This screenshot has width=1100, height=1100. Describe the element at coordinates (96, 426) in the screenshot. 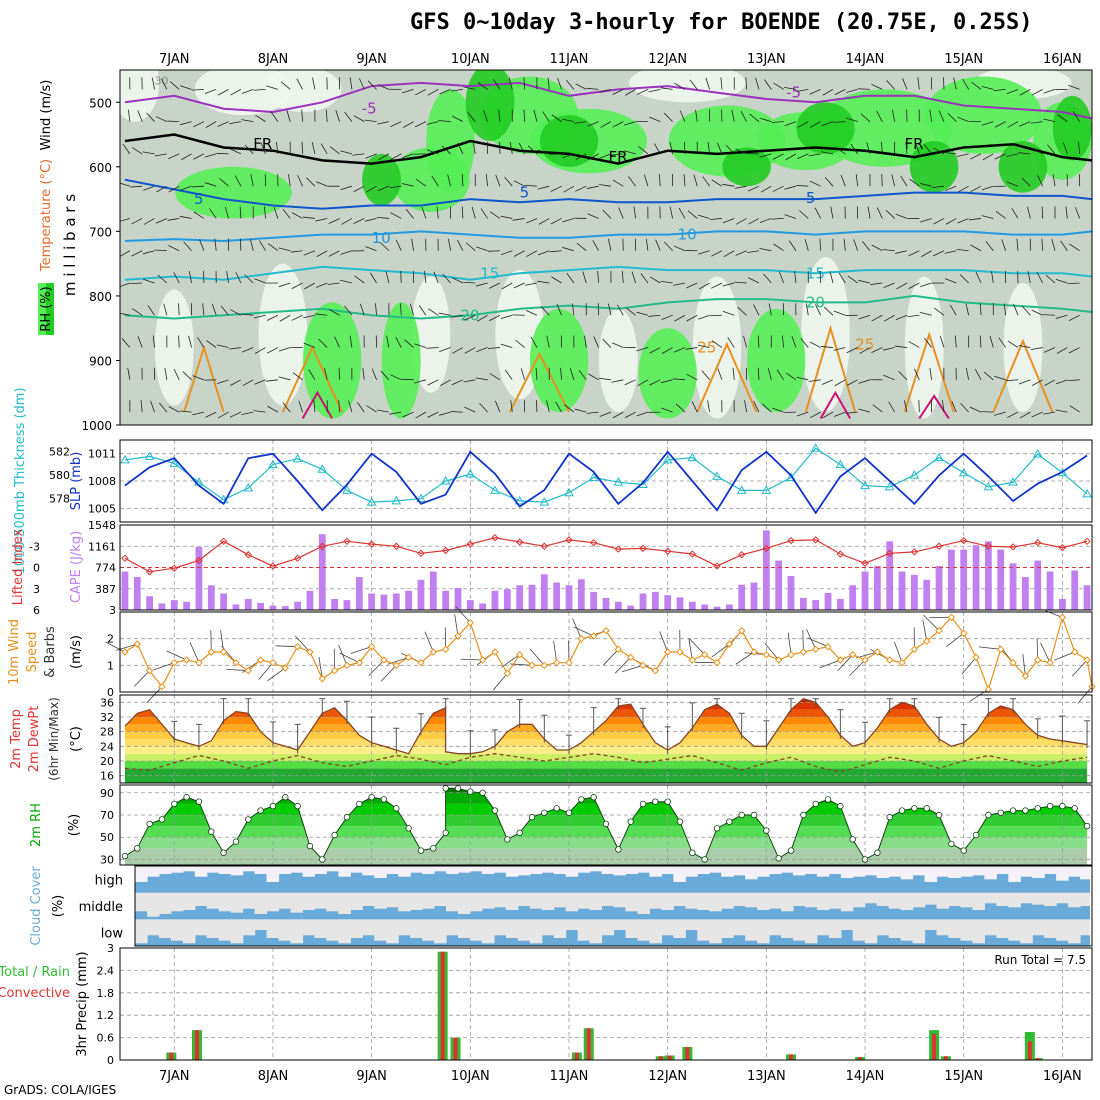

I see `pressure-tick-label: 1000` at that location.